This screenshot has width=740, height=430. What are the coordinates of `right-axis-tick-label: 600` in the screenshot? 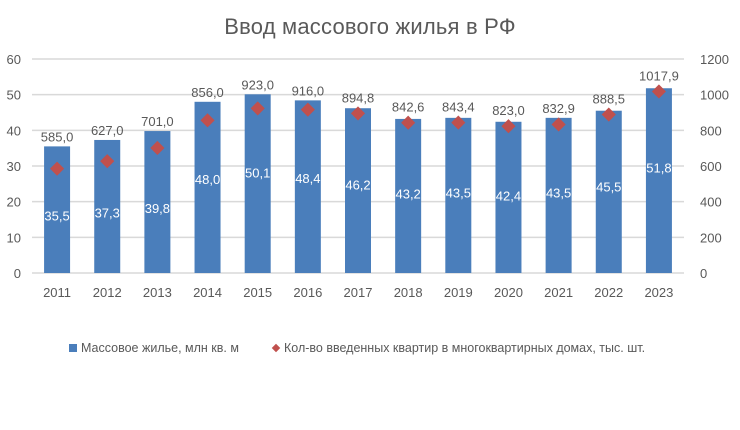 It's located at (711, 166).